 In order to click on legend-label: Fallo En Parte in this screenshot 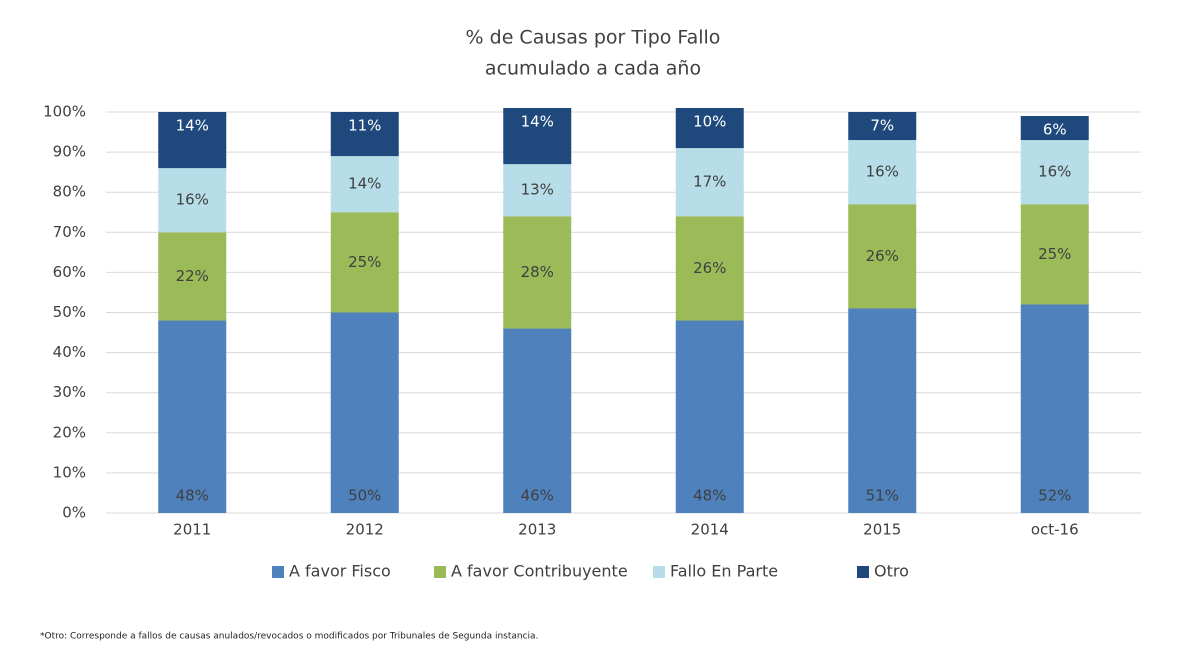, I will do `click(724, 571)`.